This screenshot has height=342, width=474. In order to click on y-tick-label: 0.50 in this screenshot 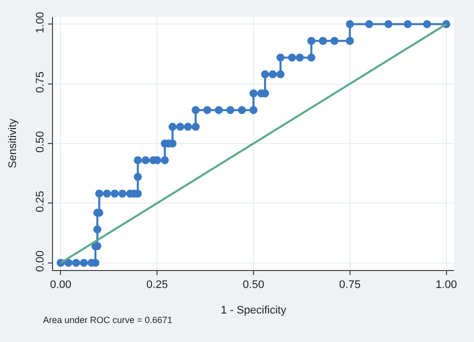, I will do `click(40, 142)`.